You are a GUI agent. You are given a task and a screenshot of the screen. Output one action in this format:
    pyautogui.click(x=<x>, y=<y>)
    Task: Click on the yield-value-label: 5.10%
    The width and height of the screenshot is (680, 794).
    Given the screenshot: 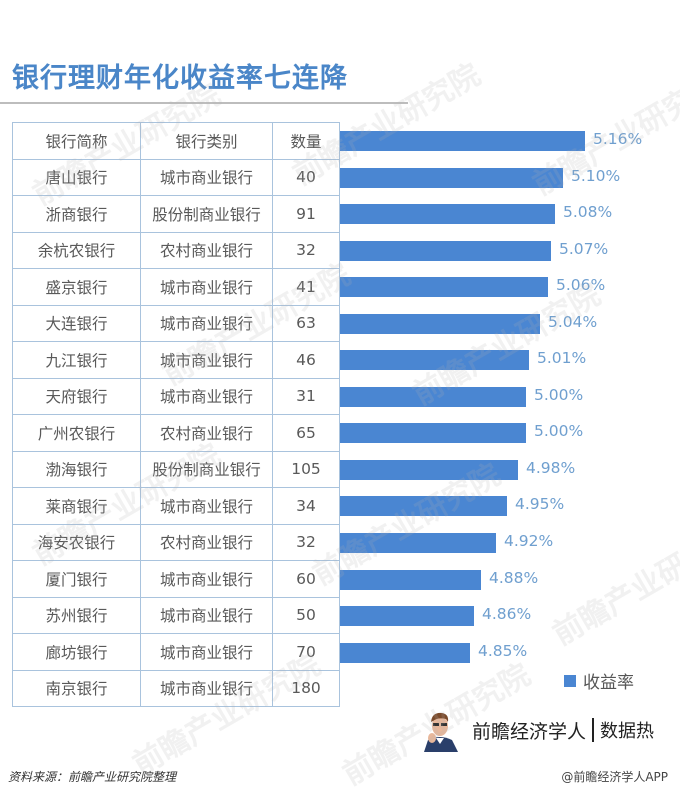 What is the action you would take?
    pyautogui.click(x=596, y=175)
    